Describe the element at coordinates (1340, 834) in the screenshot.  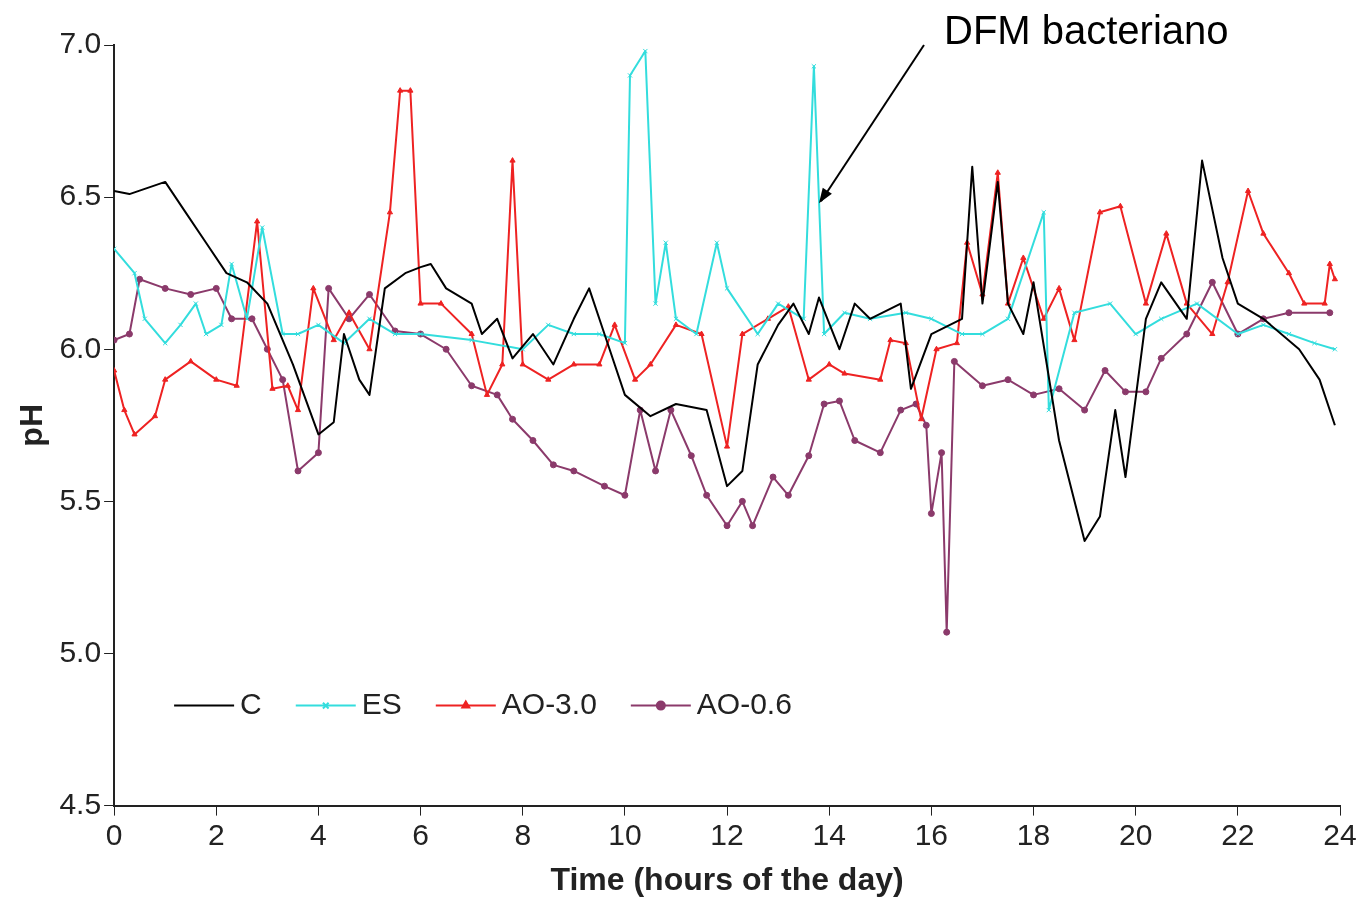
I see `x-tick-label: 24` at that location.